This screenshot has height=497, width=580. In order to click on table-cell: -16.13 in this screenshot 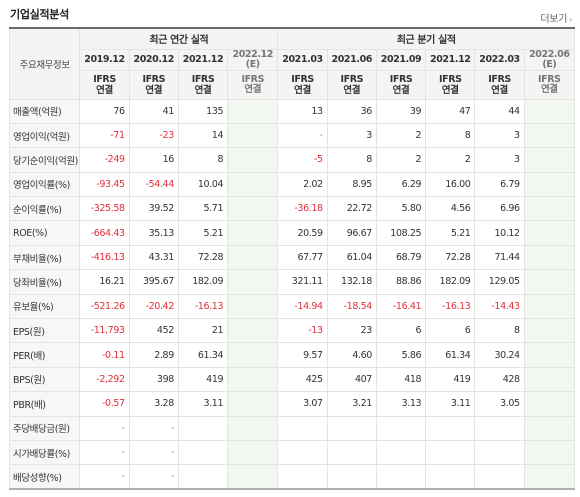, I will do `click(203, 306)`.